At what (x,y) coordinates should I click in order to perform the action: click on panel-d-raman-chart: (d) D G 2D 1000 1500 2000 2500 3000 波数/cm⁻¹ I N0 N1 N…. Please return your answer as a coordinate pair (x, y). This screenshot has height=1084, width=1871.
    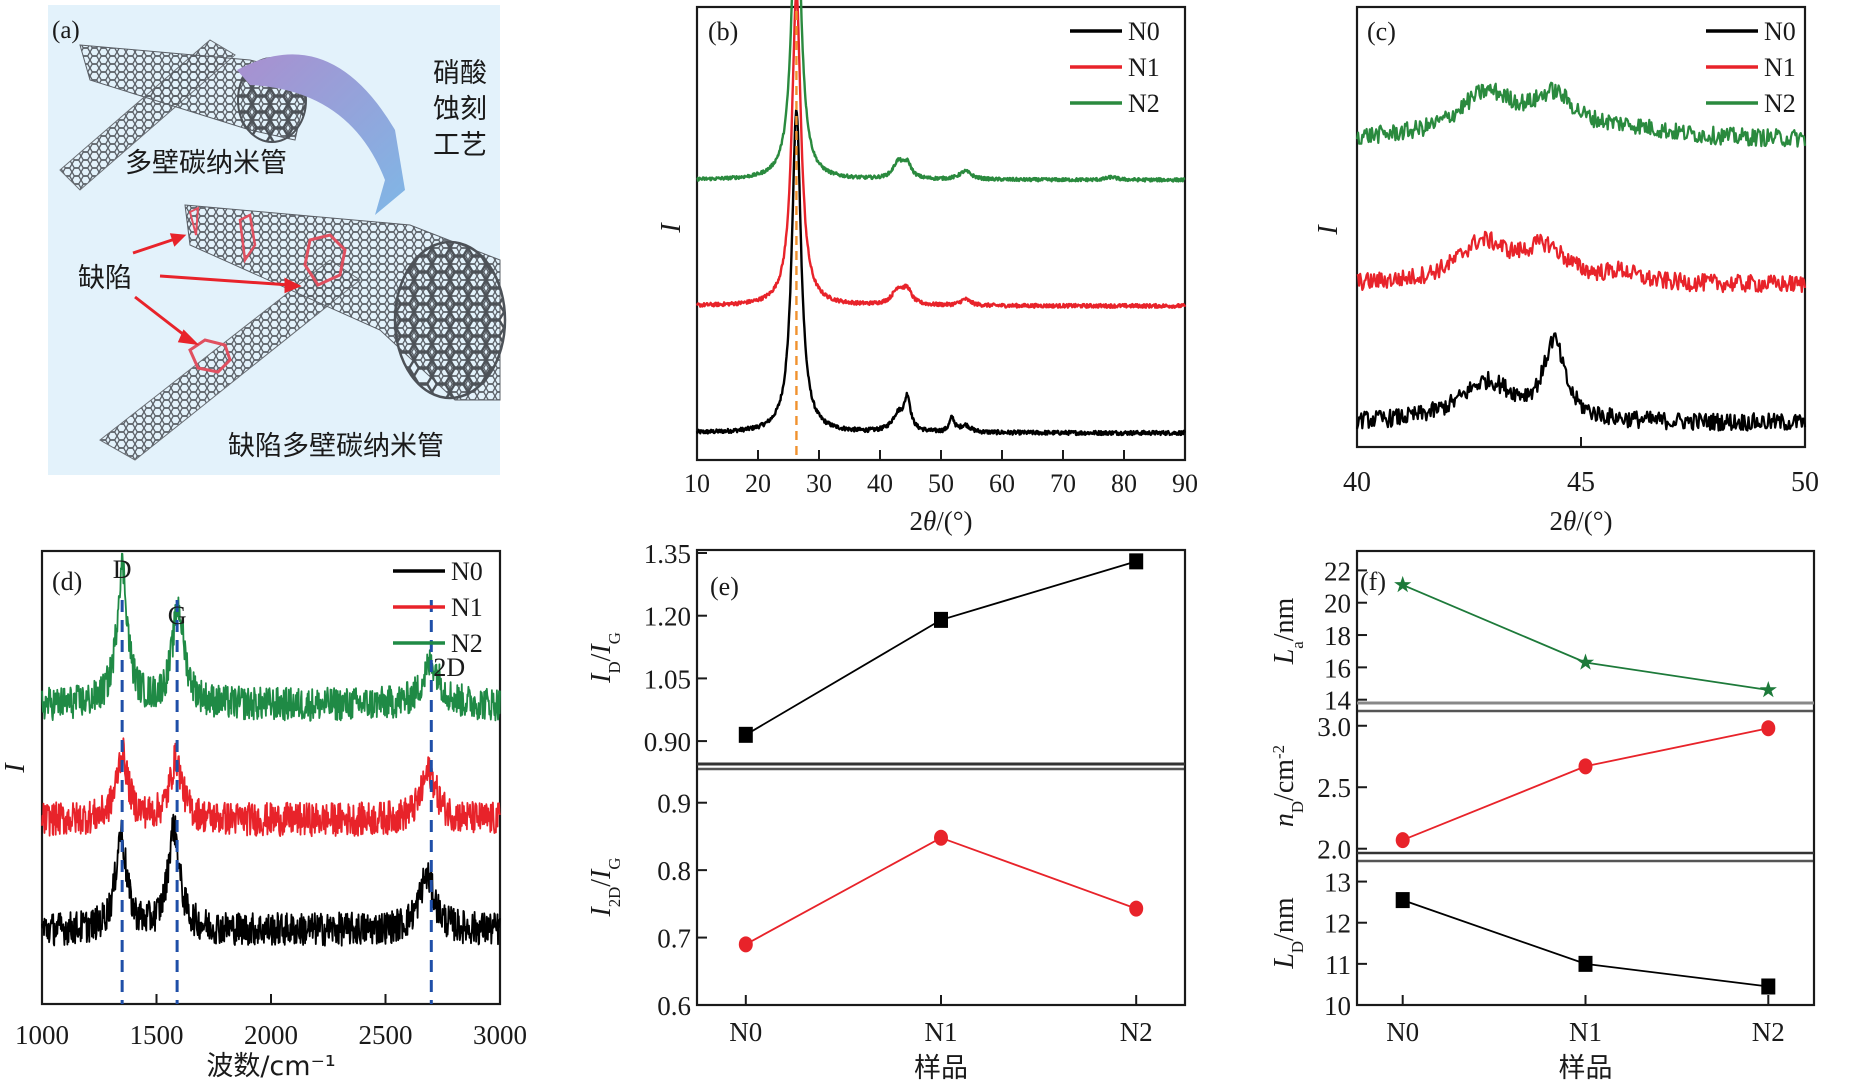
    Looking at the image, I should click on (263, 815).